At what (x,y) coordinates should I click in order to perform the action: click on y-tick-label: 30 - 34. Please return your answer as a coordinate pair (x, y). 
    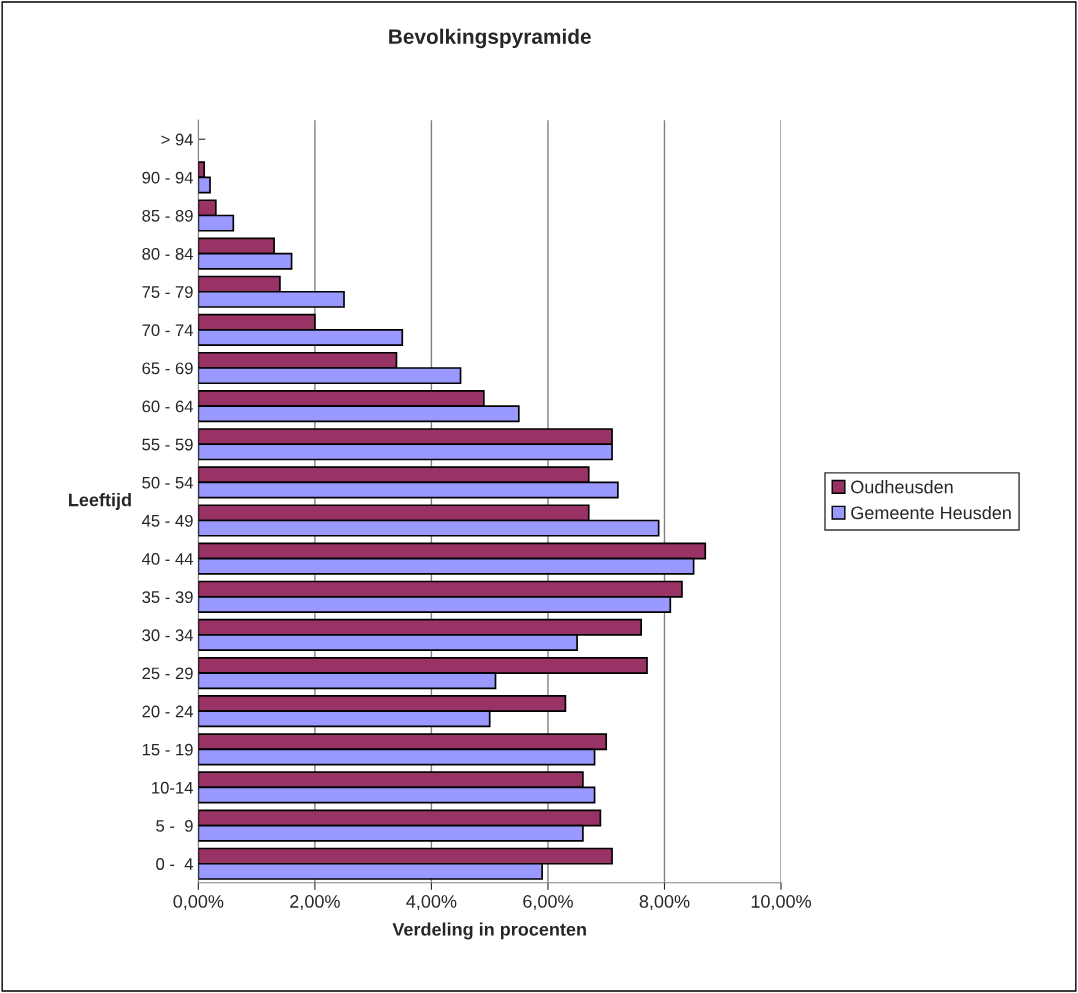
    Looking at the image, I should click on (168, 635).